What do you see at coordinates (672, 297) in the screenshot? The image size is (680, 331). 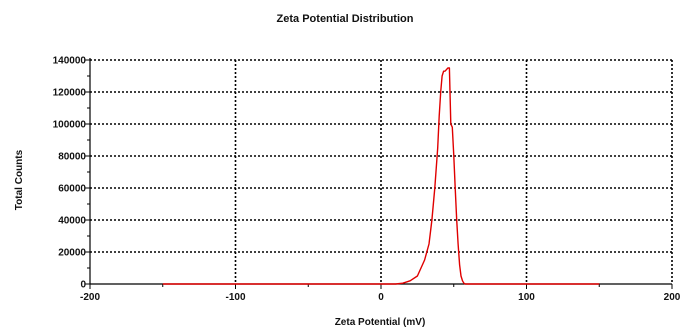 I see `x-tick-label: 200` at bounding box center [672, 297].